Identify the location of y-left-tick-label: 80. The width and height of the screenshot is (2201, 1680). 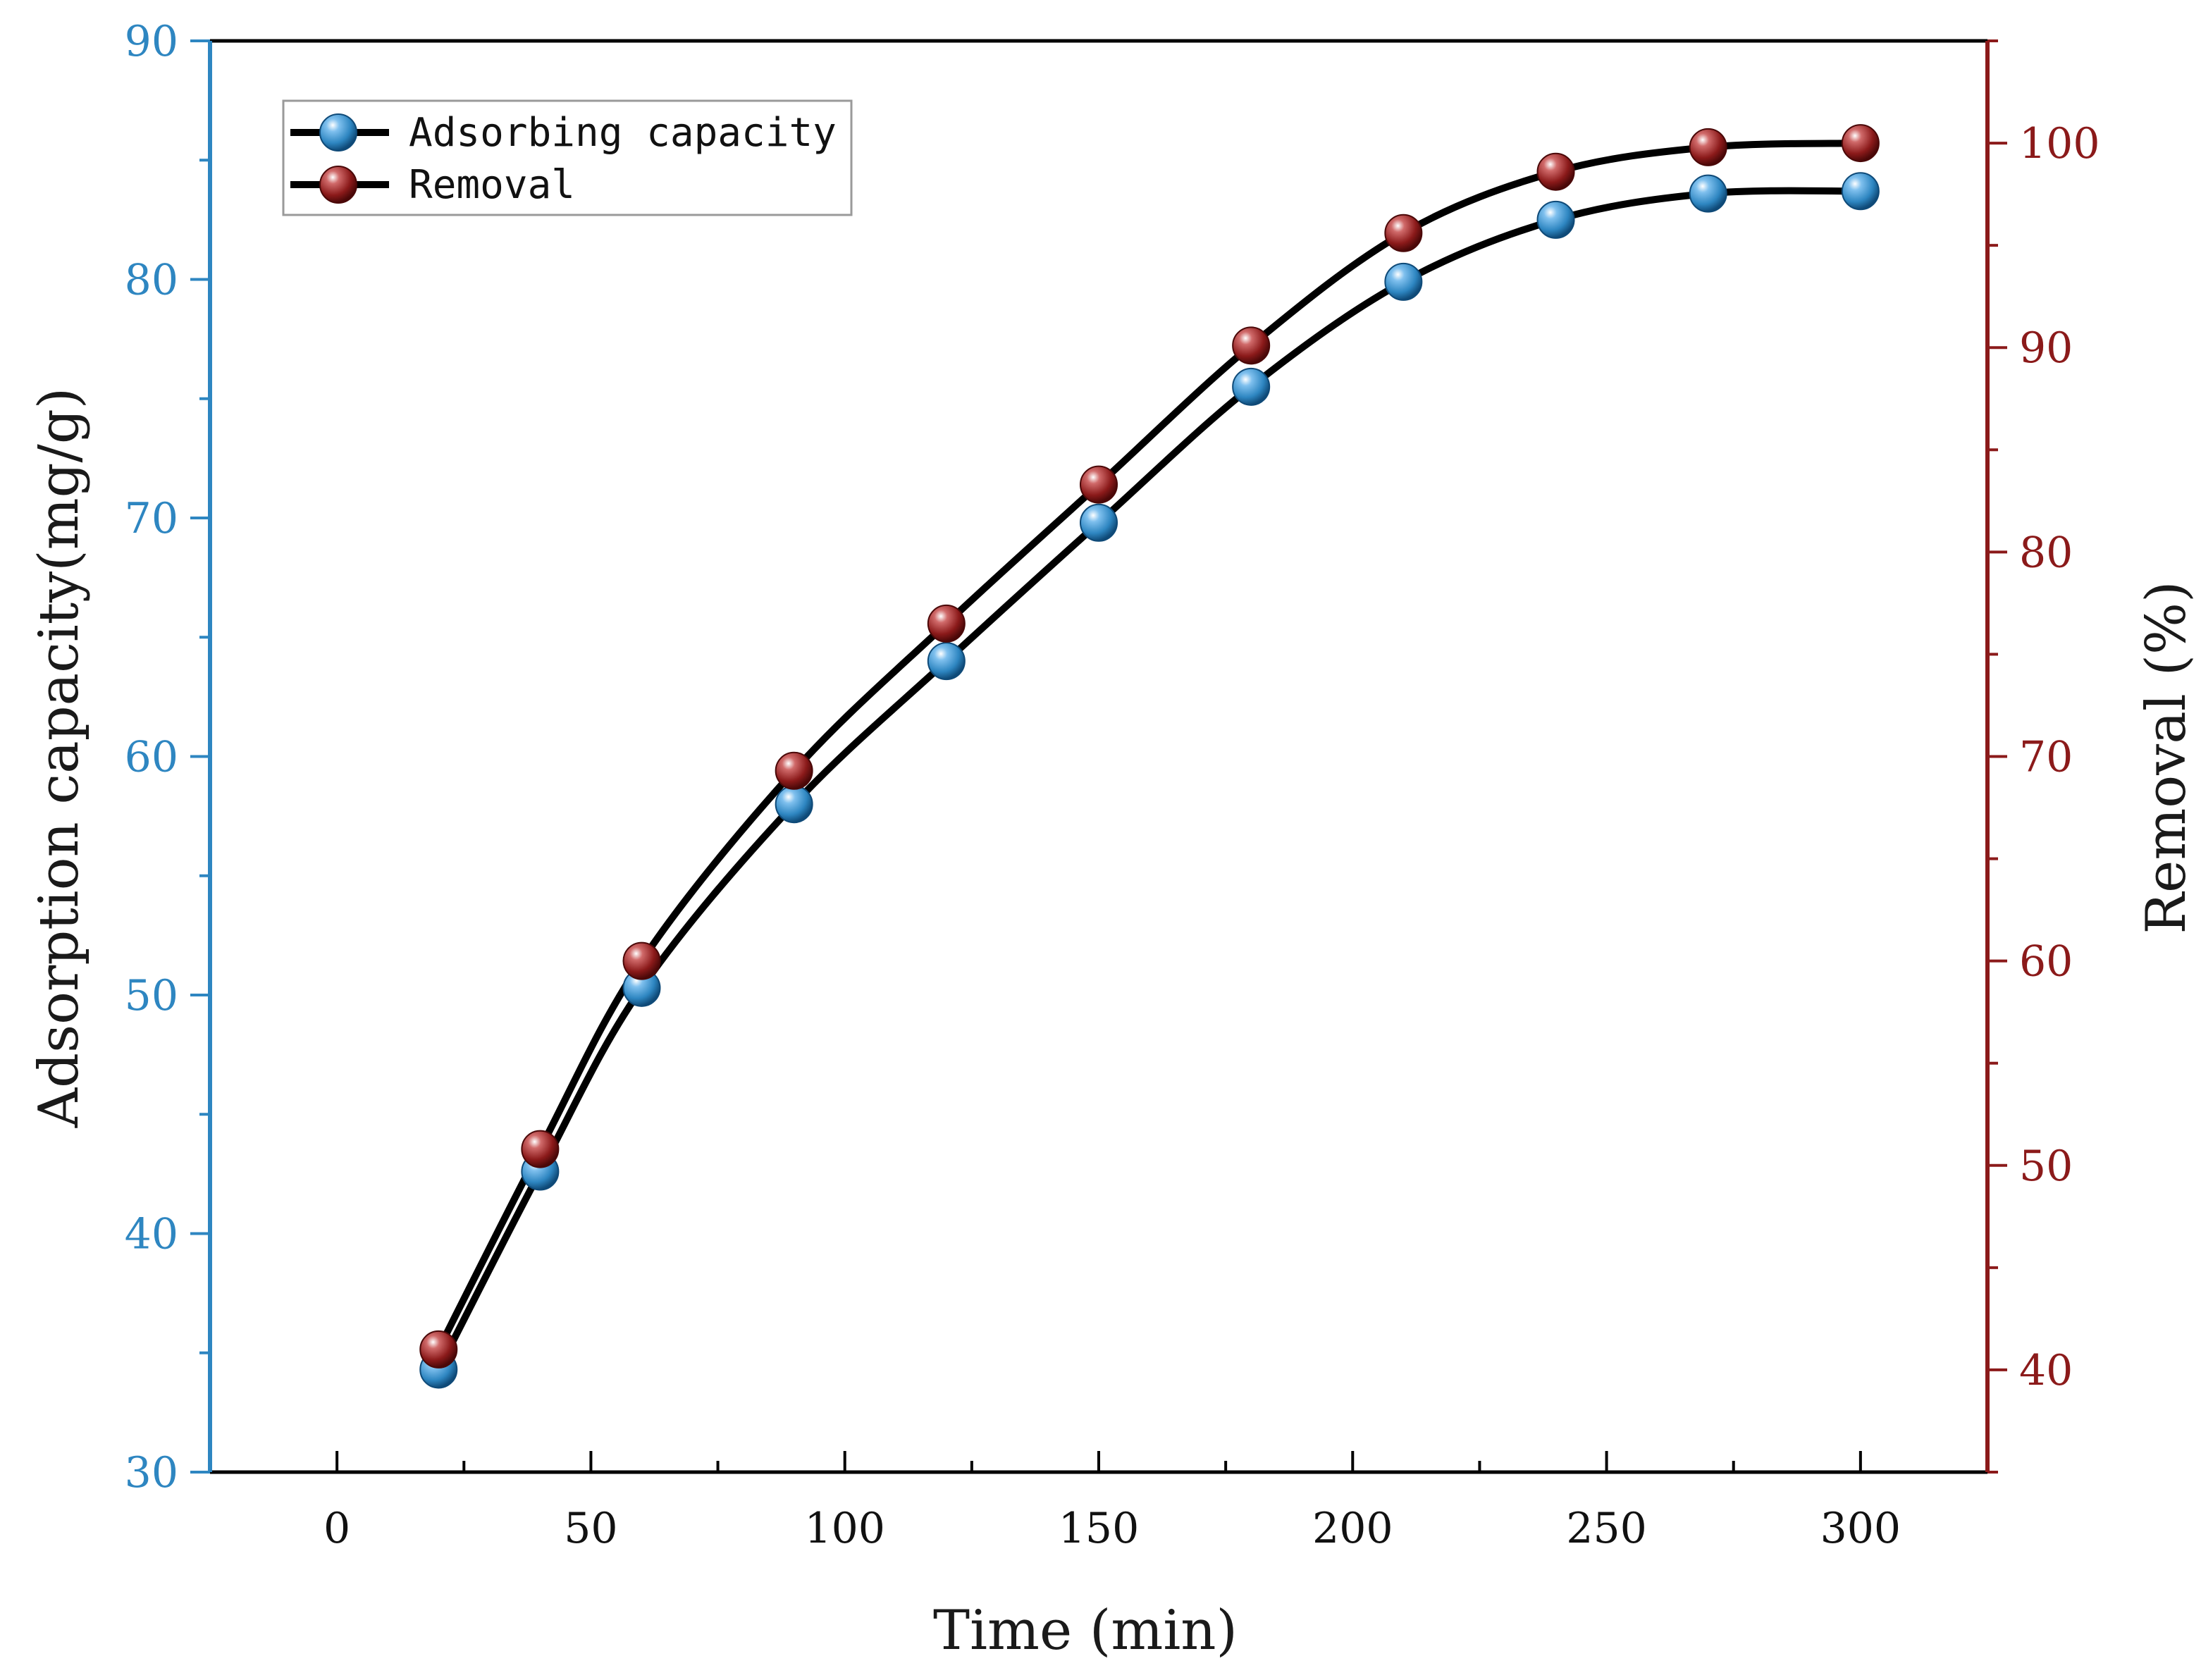
(151, 280).